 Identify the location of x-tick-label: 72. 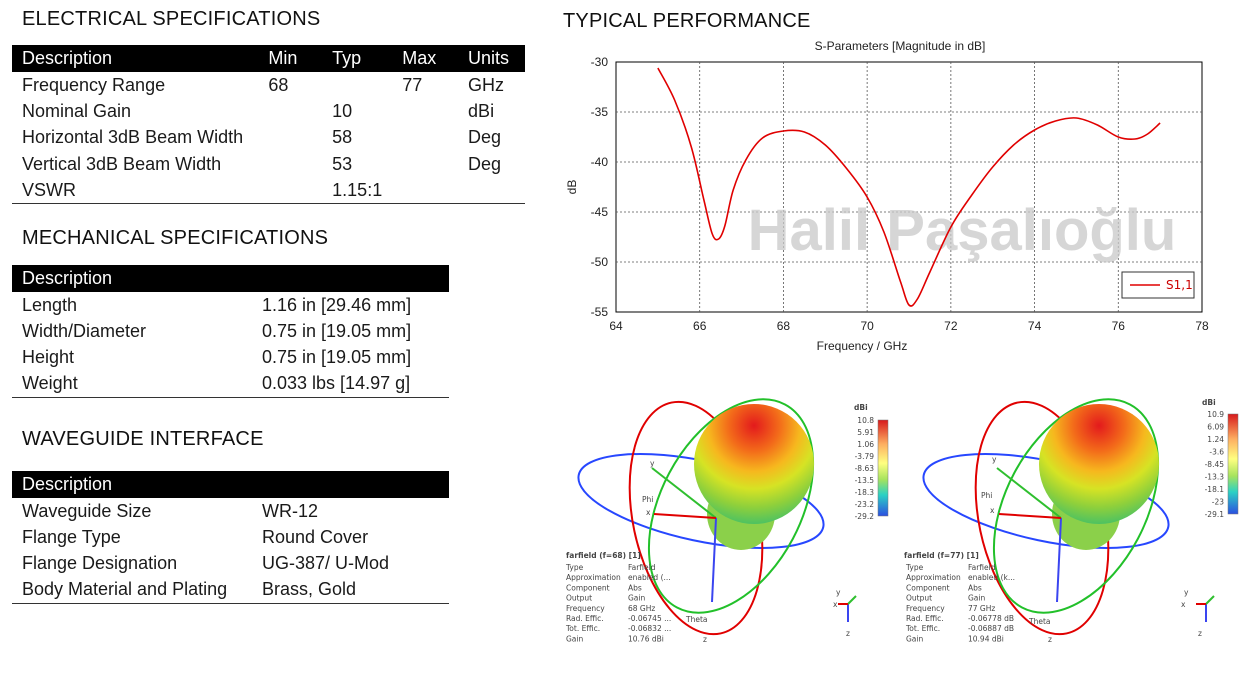
(951, 326).